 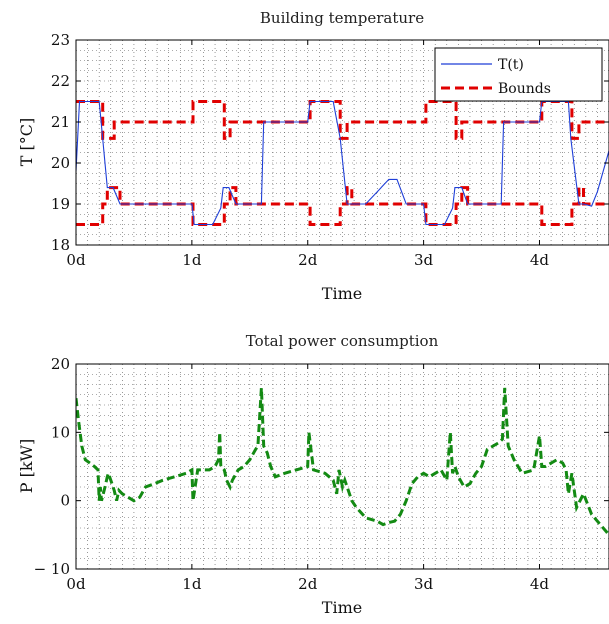 I want to click on power-chart-title: Total power consumption, so click(x=342, y=341).